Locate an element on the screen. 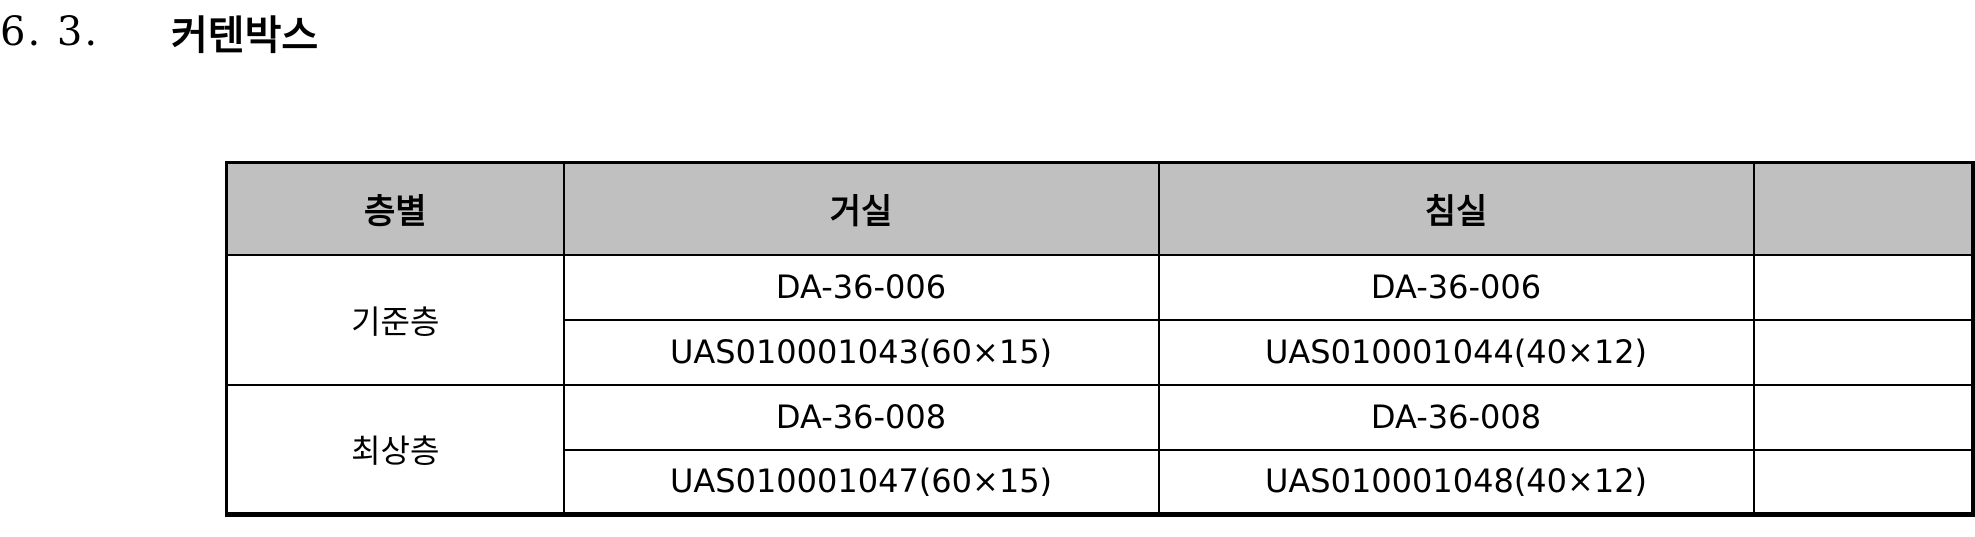  floor-cell-standard: 기준층 is located at coordinates (395, 319).